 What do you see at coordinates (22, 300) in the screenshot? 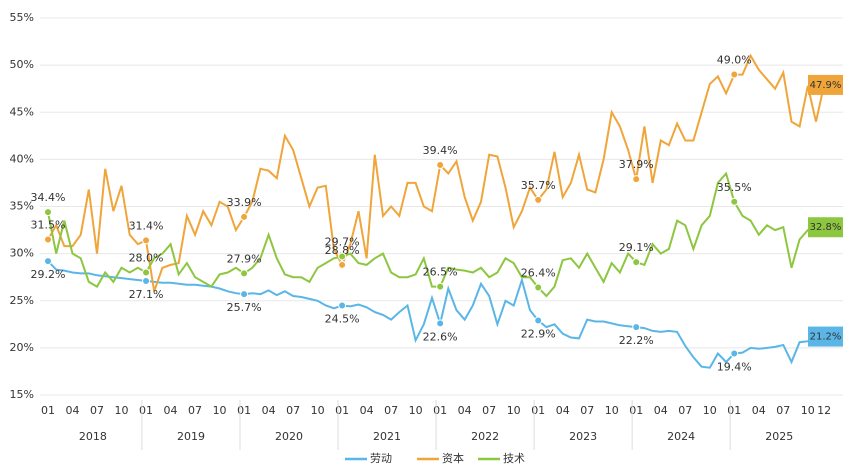
I see `y-tick-label: 25%` at bounding box center [22, 300].